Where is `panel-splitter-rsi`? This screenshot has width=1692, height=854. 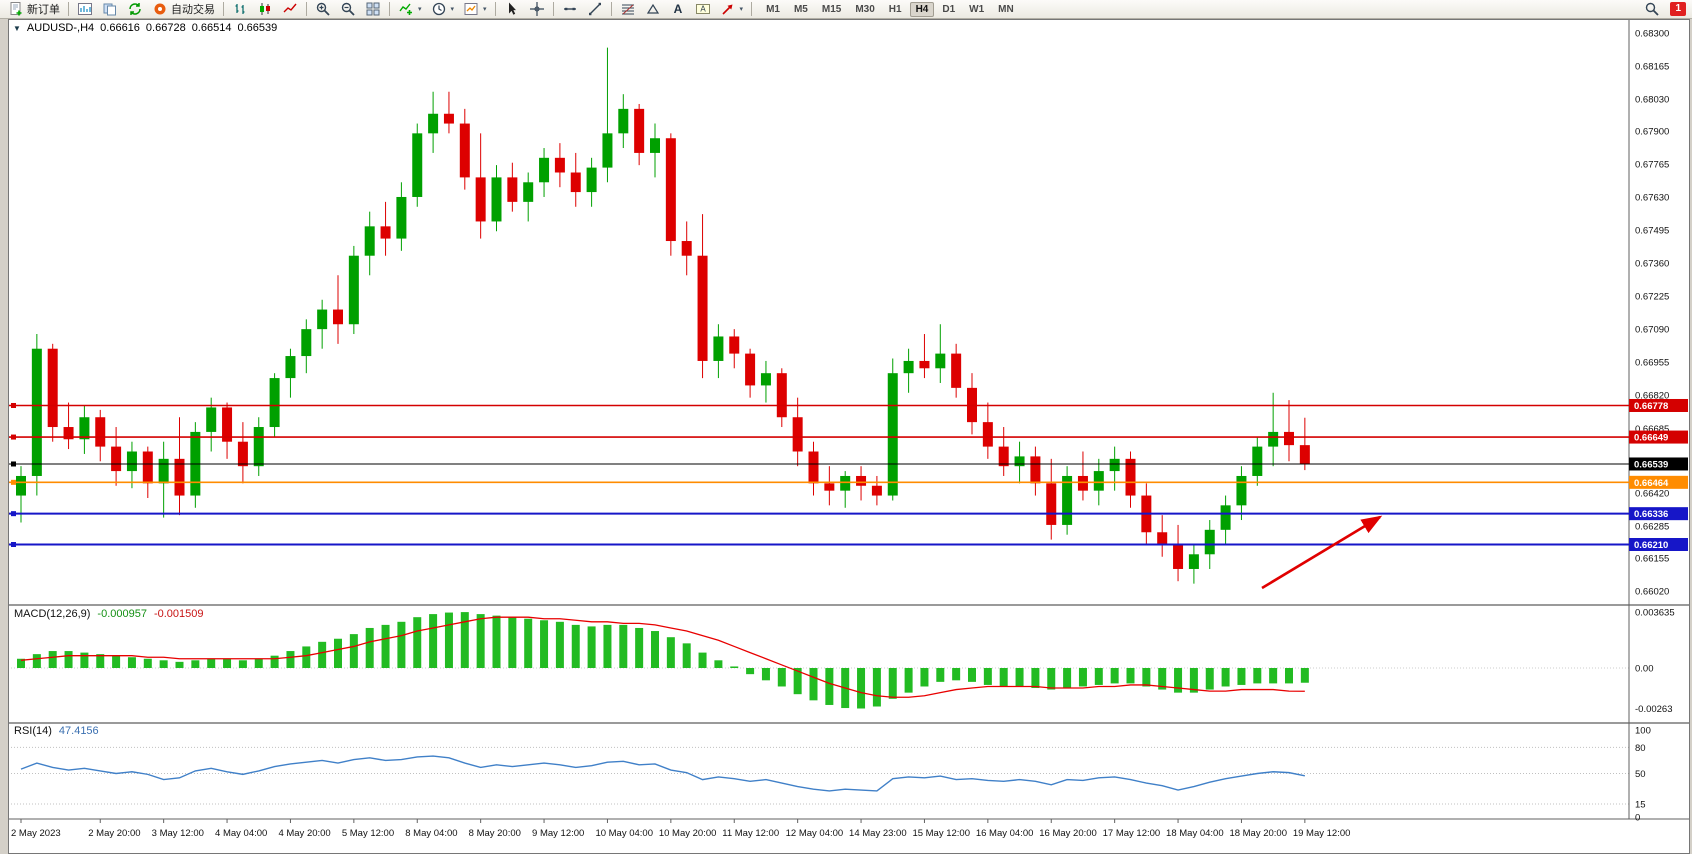
panel-splitter-rsi is located at coordinates (849, 723).